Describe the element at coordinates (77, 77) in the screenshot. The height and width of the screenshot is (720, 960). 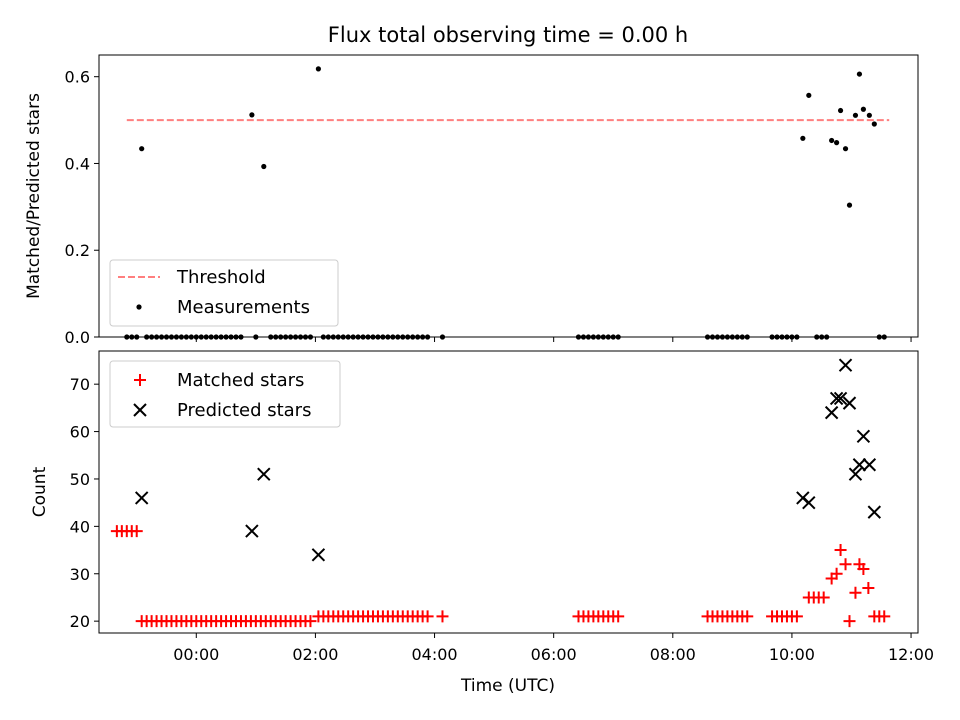
I see `top-y-tick-label: 0.6` at that location.